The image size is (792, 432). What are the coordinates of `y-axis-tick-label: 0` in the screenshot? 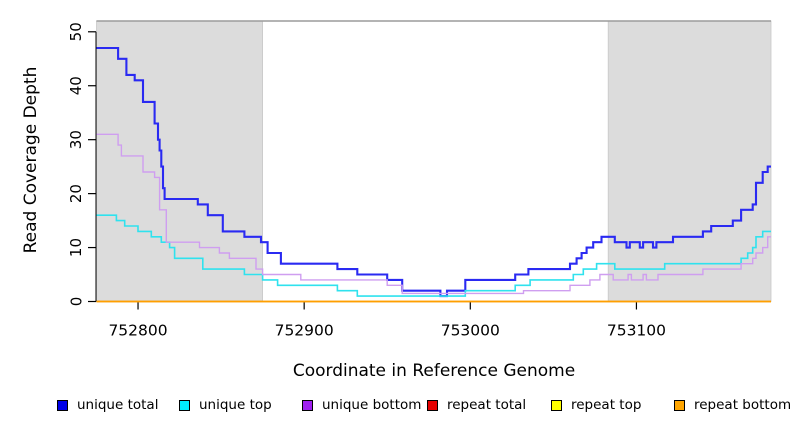 It's located at (76, 302).